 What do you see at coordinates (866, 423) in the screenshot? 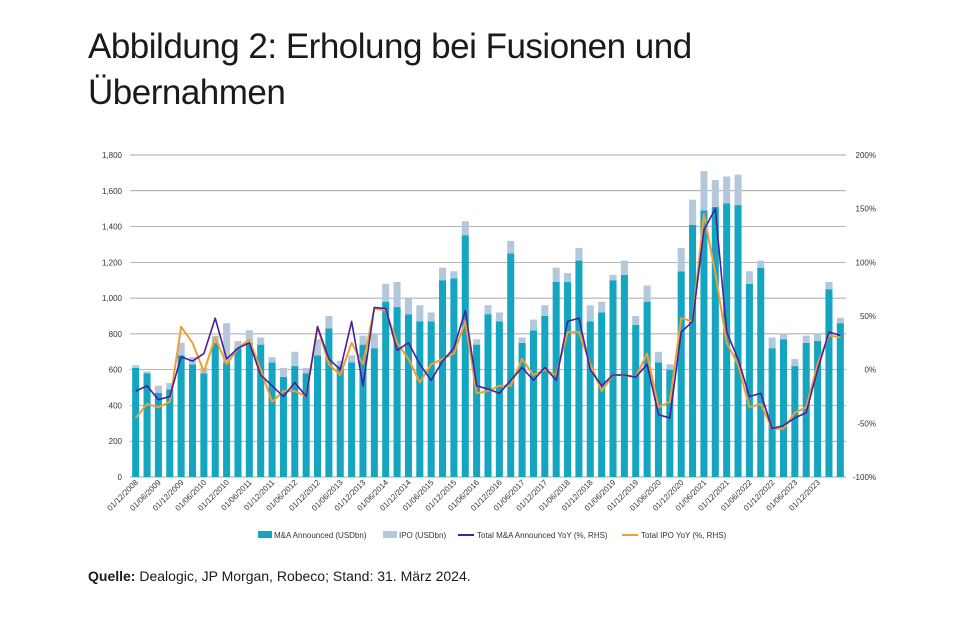
I see `y-tick-label-right: -50%` at bounding box center [866, 423].